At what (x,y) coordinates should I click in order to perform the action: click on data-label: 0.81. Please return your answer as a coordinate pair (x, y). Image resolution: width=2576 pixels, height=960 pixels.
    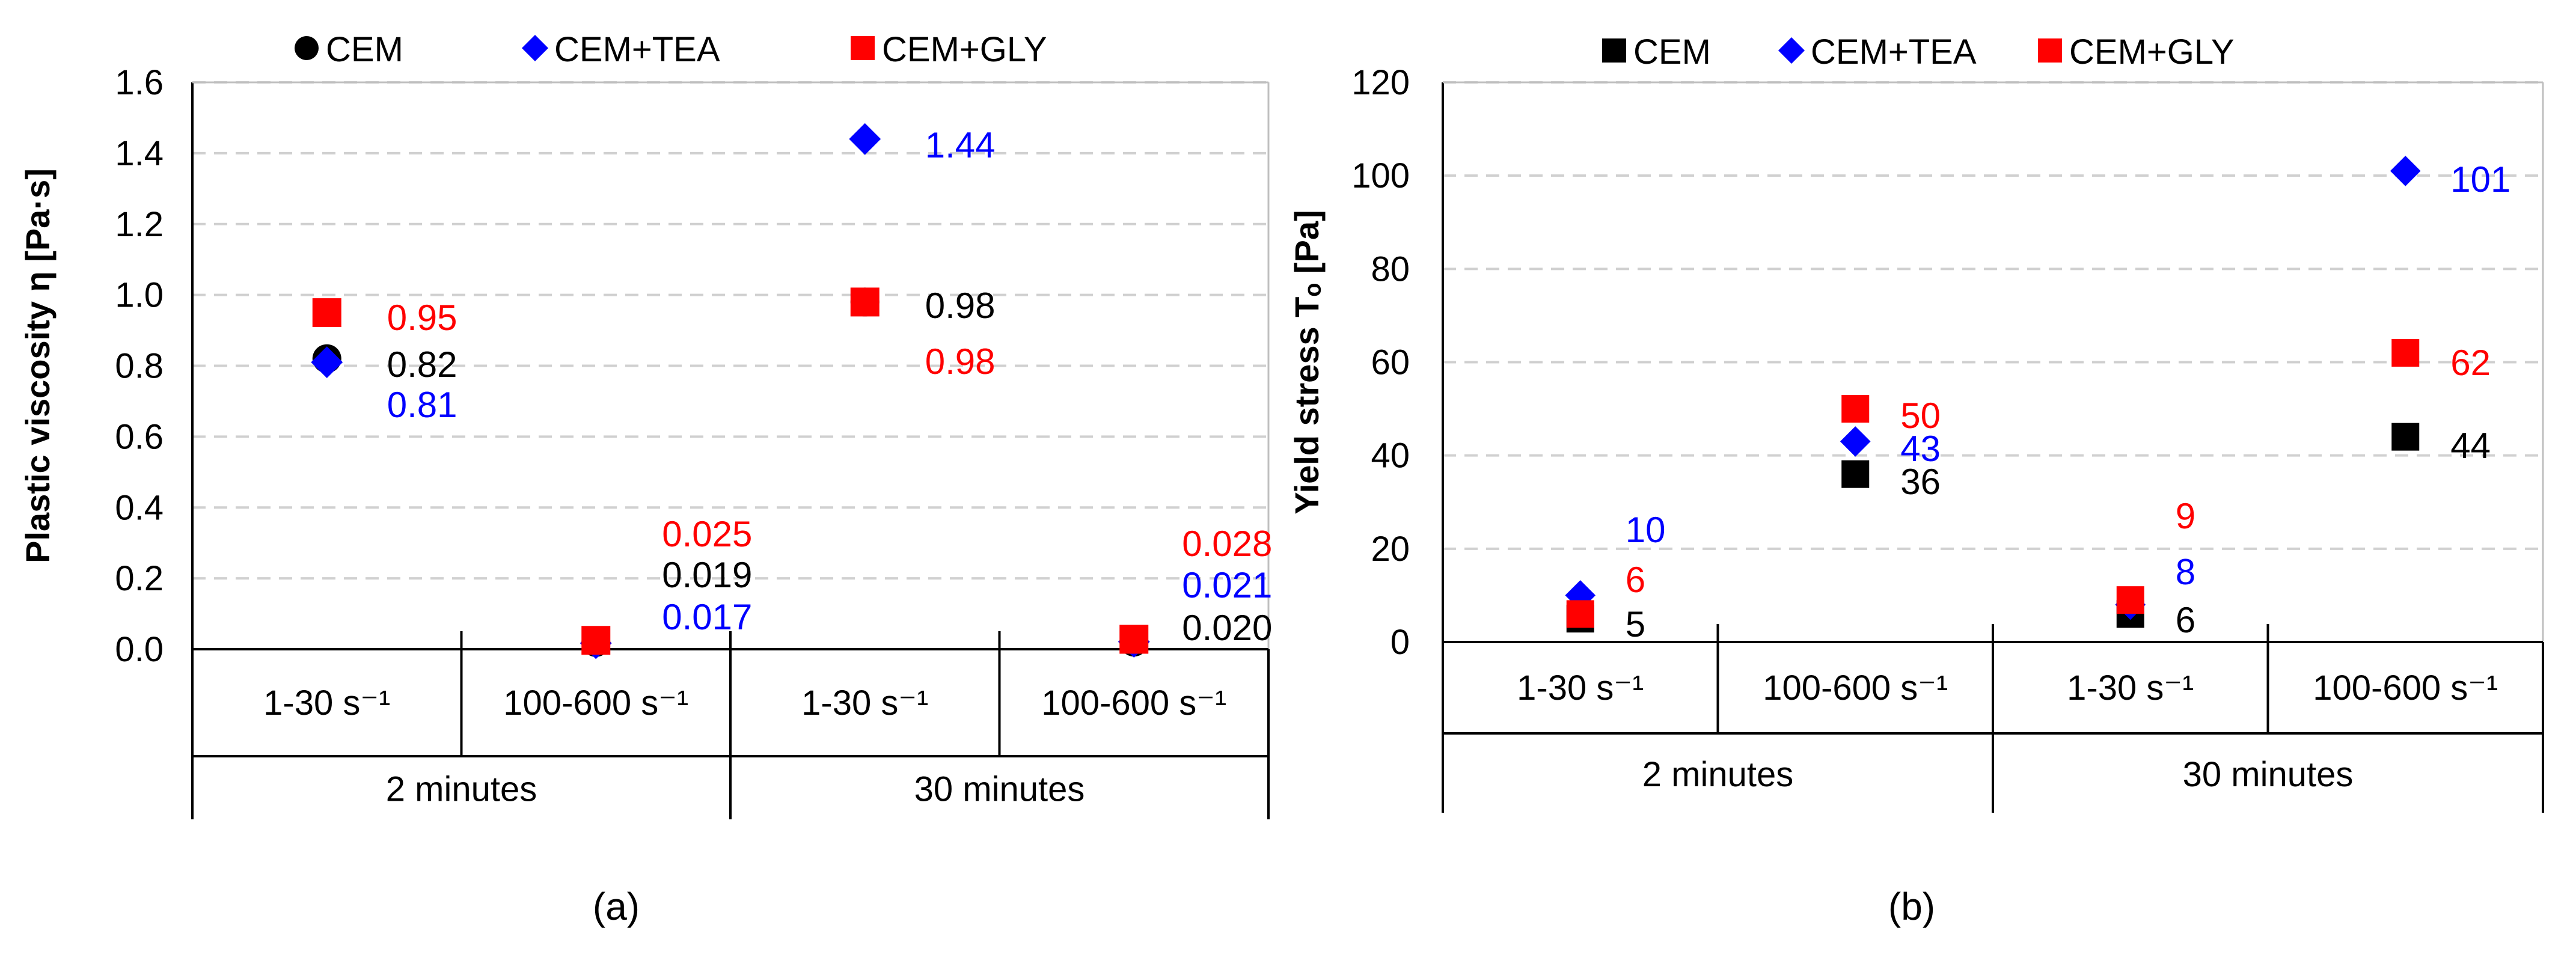
    Looking at the image, I should click on (422, 405).